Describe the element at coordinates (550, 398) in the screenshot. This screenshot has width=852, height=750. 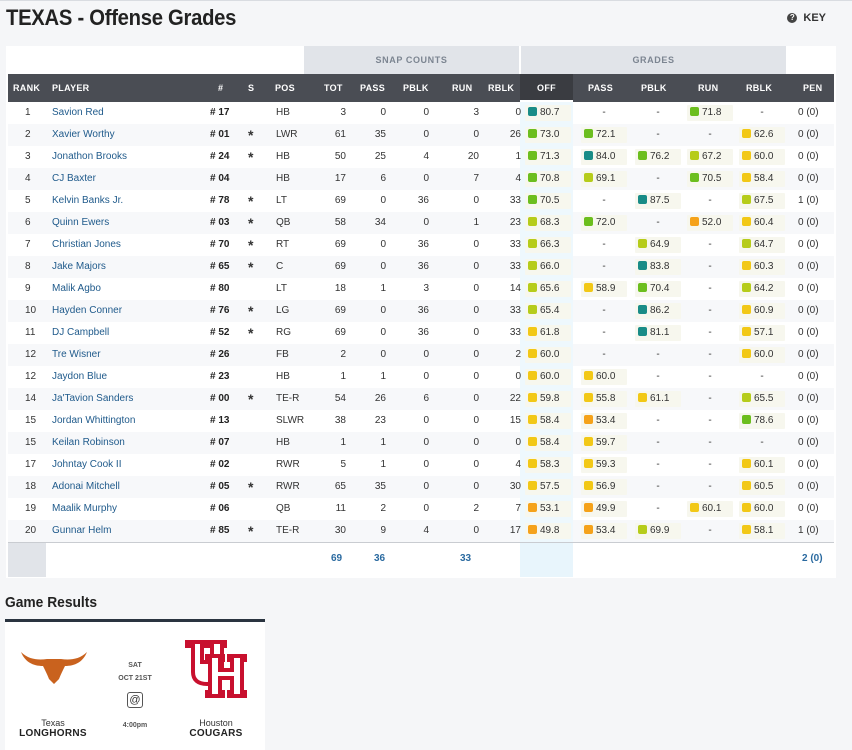
I see `grade-off-value: 59.8` at that location.